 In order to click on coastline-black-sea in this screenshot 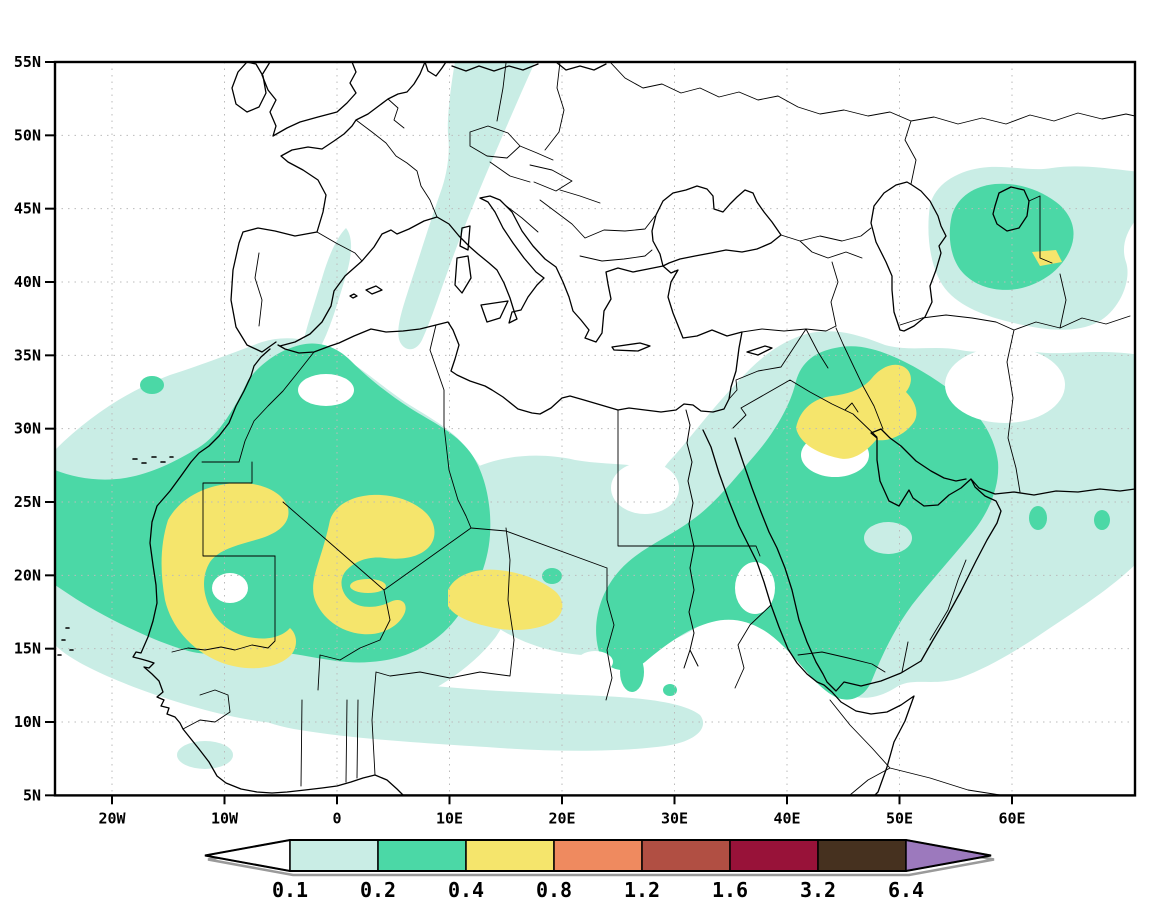, I will do `click(716, 226)`.